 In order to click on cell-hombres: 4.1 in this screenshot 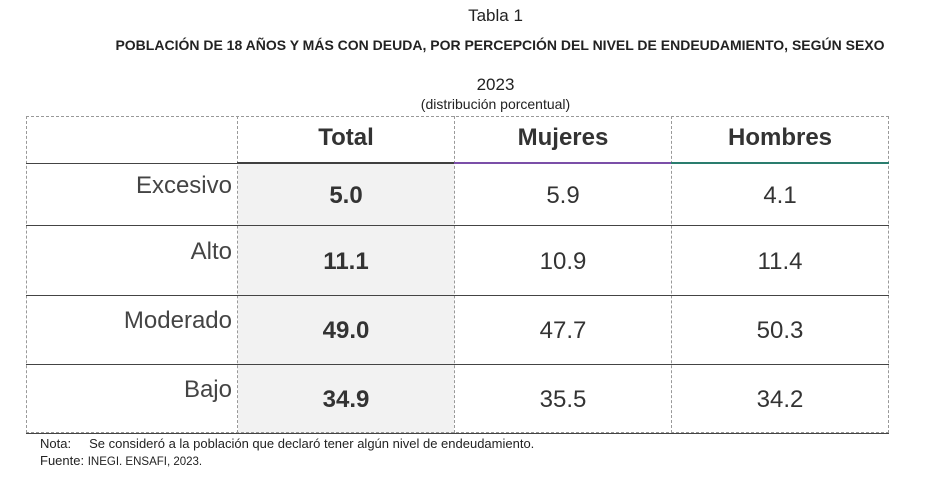, I will do `click(780, 195)`.